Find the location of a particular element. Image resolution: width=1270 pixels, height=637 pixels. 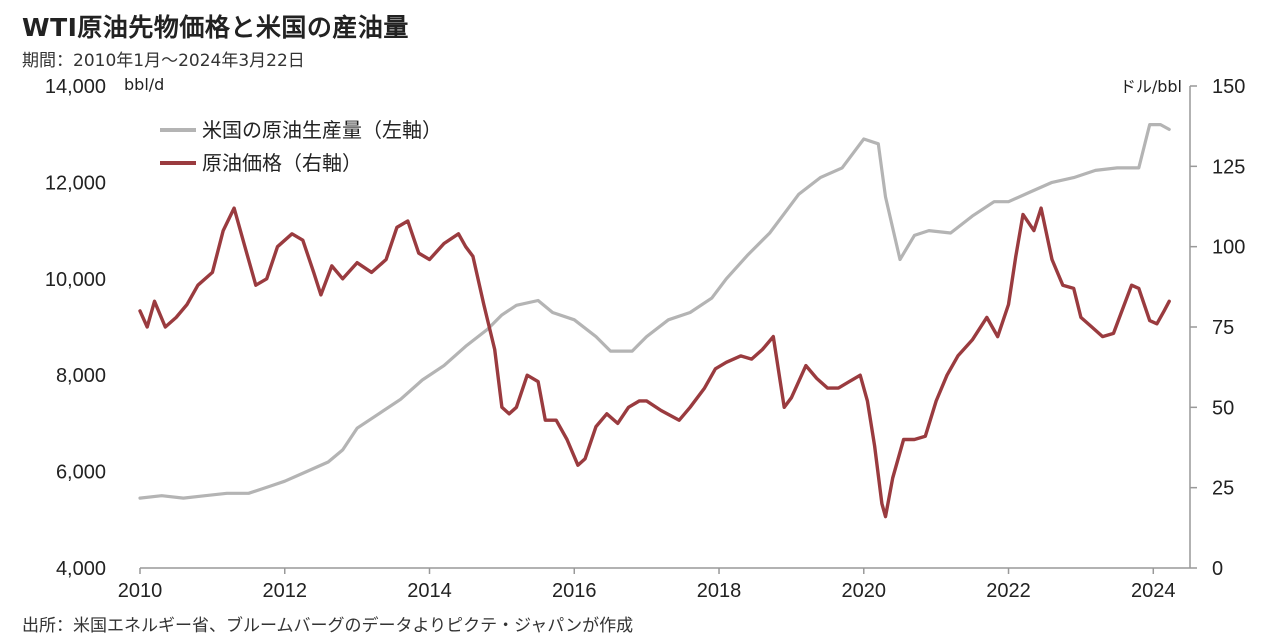

left-tick-label: 14,000 is located at coordinates (75, 87).